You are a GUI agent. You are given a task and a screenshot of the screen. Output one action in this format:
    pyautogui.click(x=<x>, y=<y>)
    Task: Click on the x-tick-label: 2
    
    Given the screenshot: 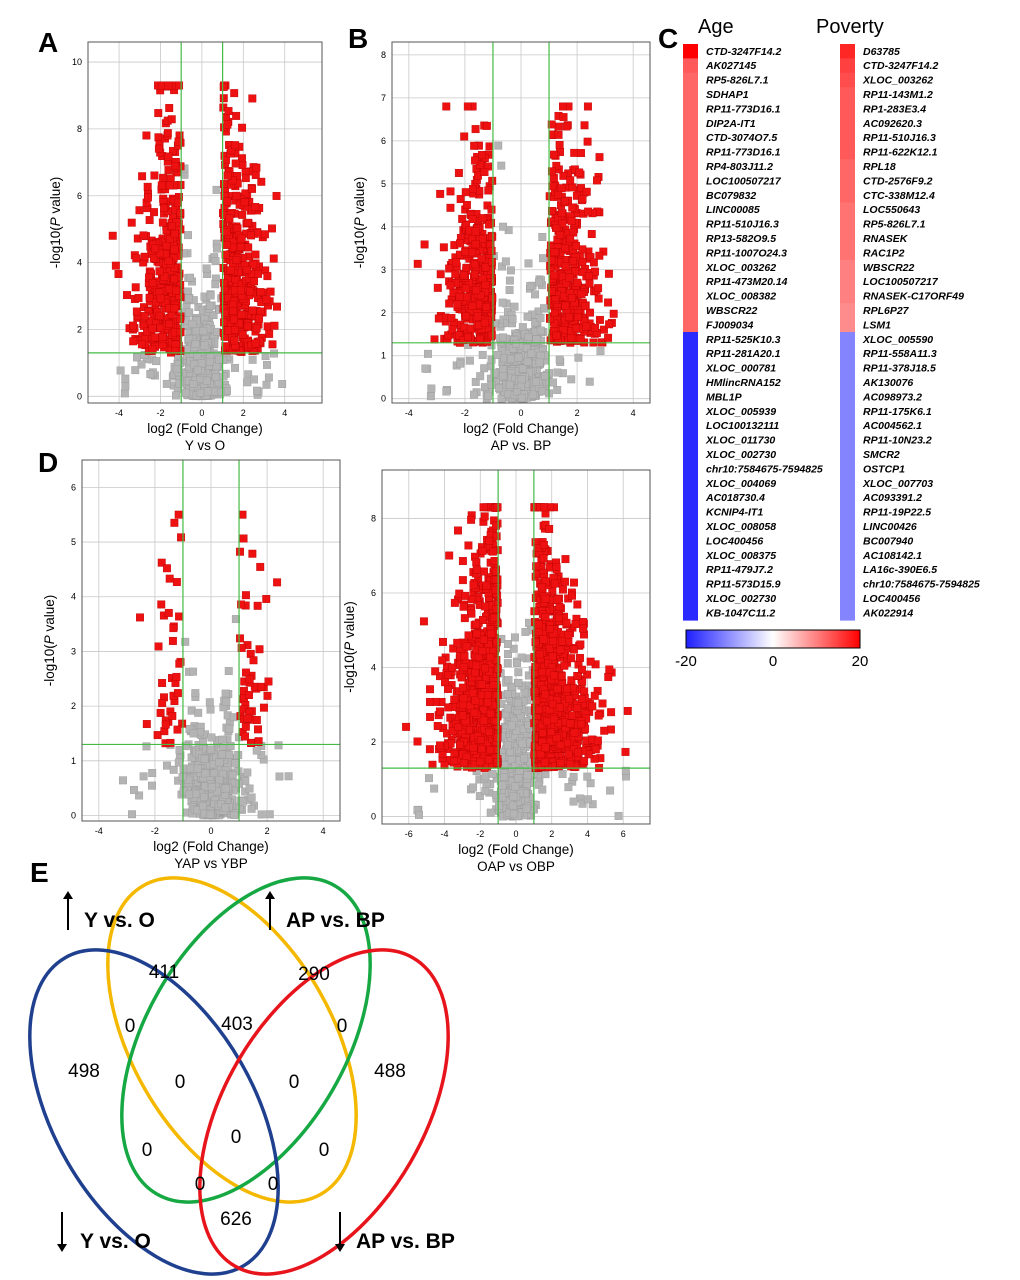 What is the action you would take?
    pyautogui.click(x=267, y=831)
    